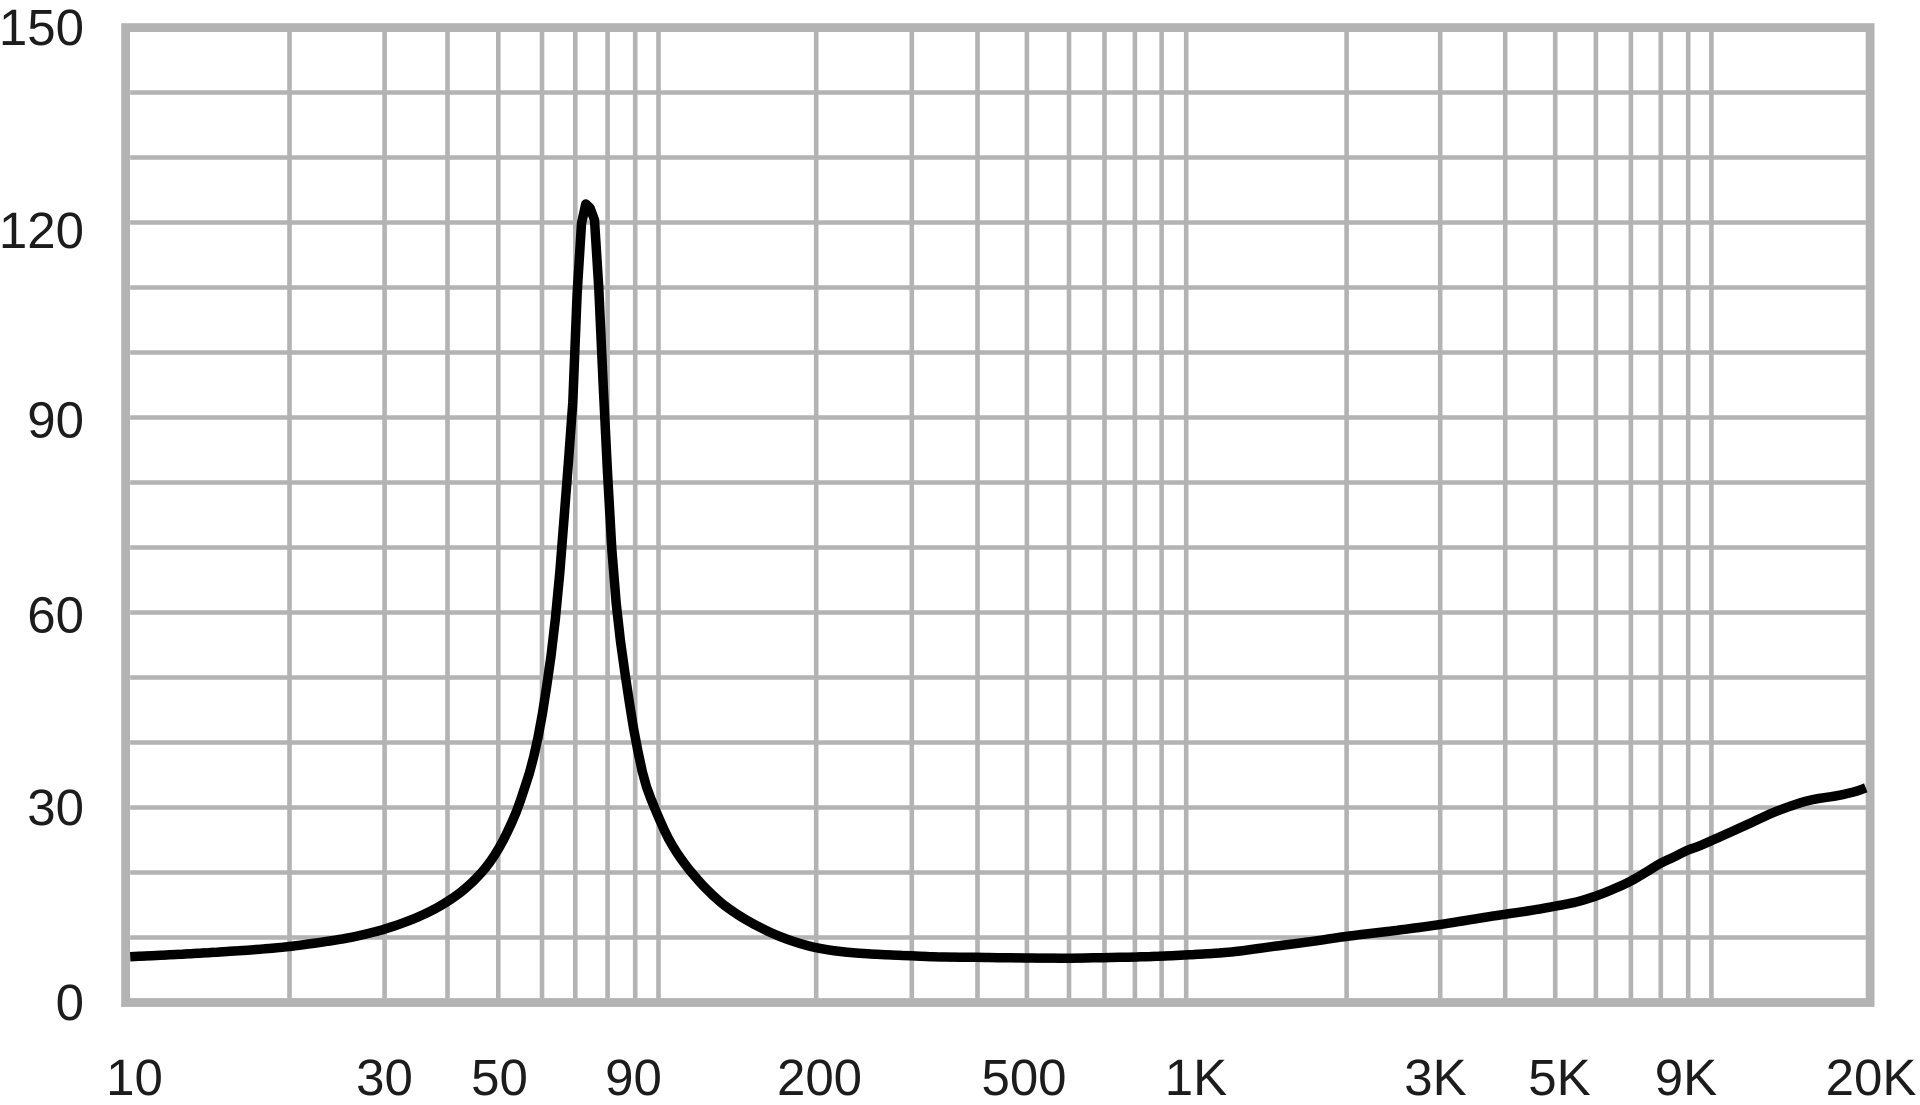 The height and width of the screenshot is (1105, 1920). I want to click on svg-text: 120, so click(42, 230).